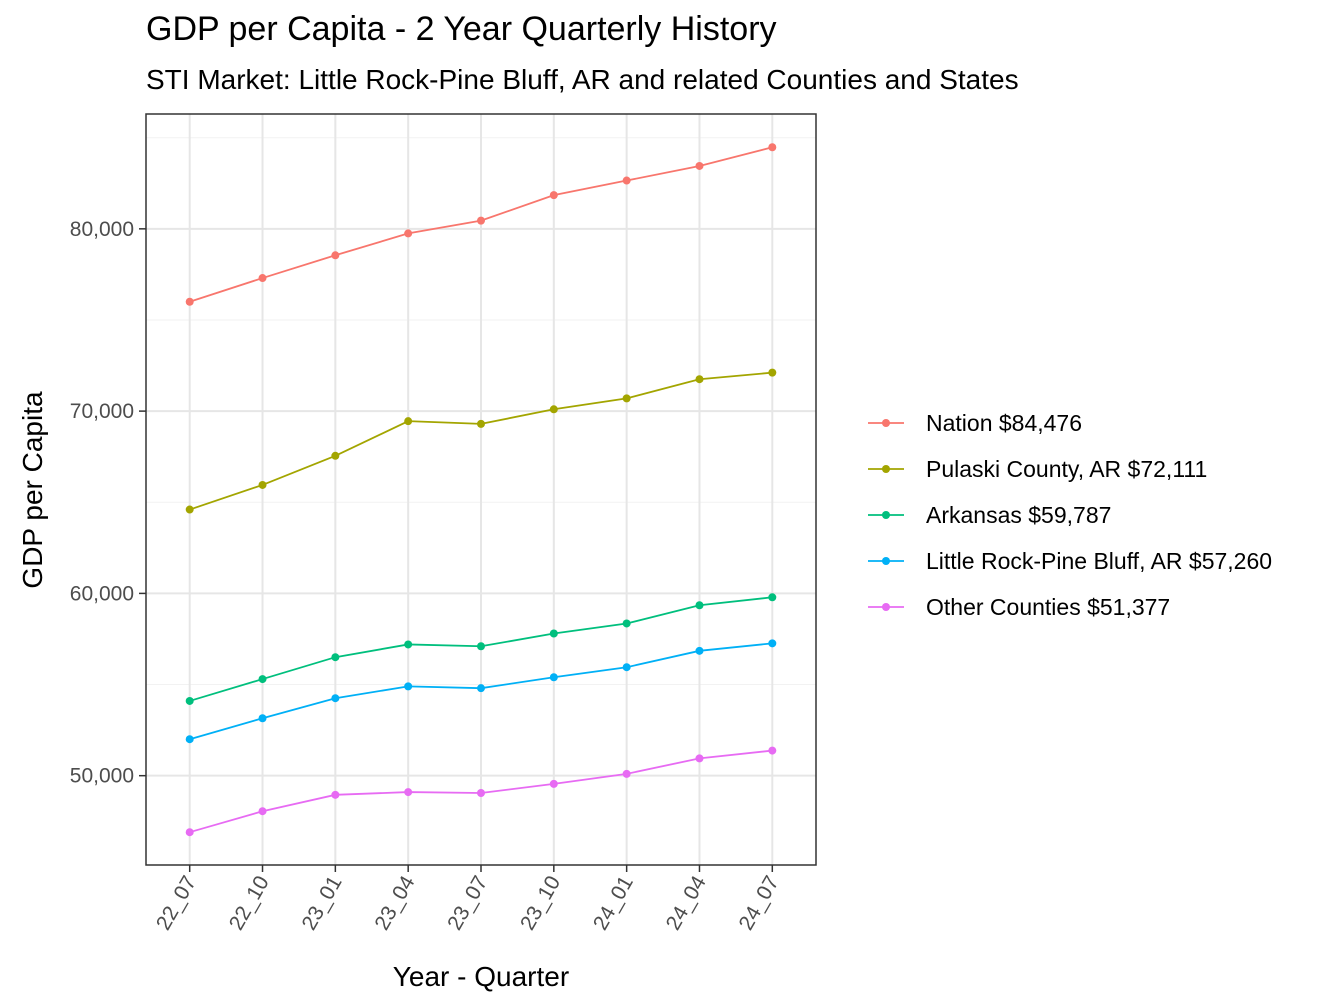 Image resolution: width=1344 pixels, height=1008 pixels. I want to click on y-axis-title: GDP per Capita, so click(32, 490).